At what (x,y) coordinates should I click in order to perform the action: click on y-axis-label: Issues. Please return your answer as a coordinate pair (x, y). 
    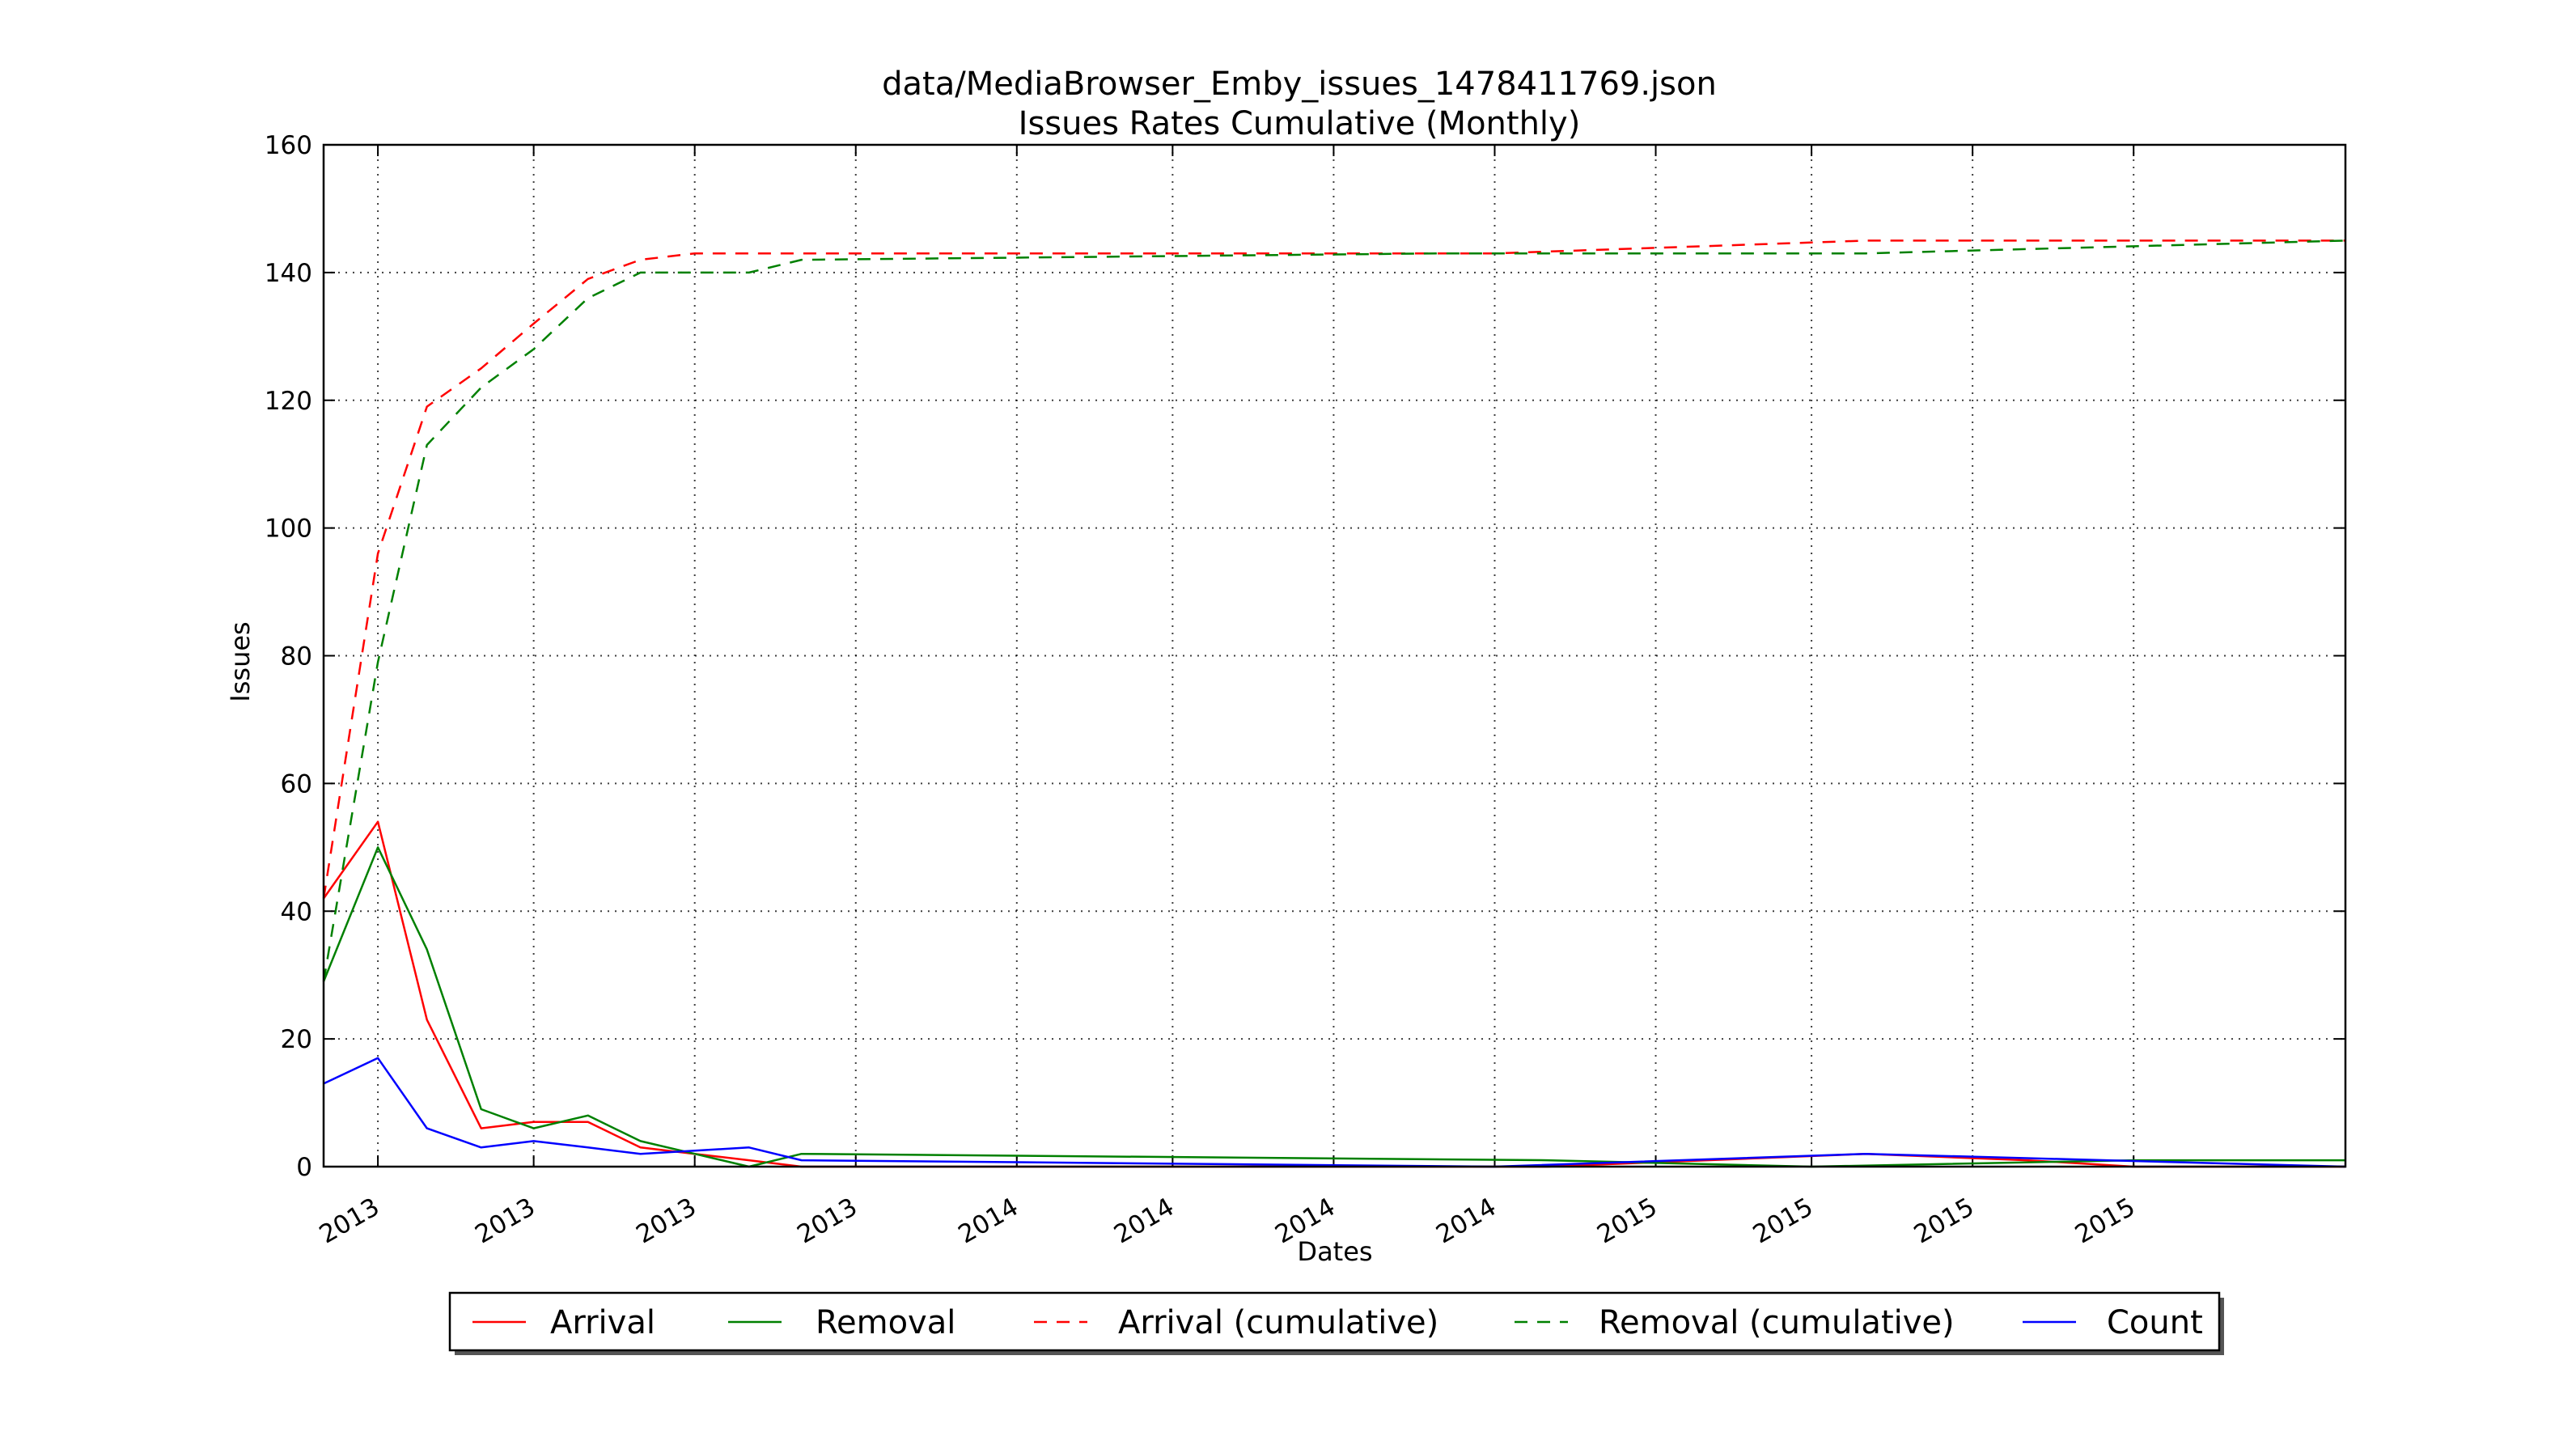
    Looking at the image, I should click on (240, 661).